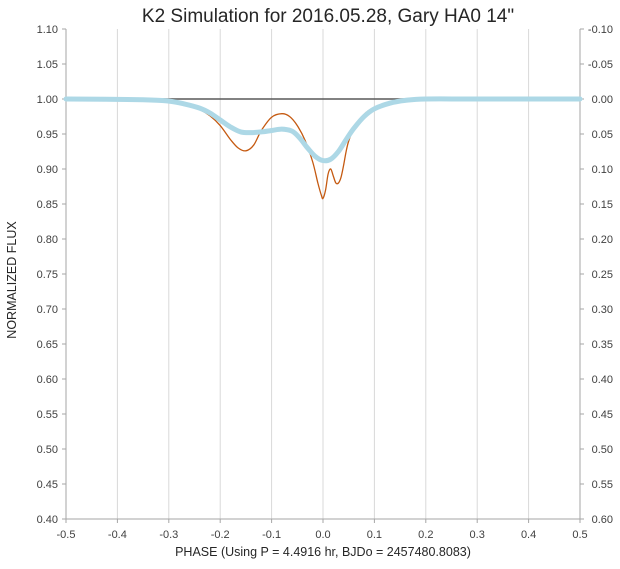 This screenshot has width=620, height=569. What do you see at coordinates (602, 135) in the screenshot?
I see `y2-tick-label: 0.05` at bounding box center [602, 135].